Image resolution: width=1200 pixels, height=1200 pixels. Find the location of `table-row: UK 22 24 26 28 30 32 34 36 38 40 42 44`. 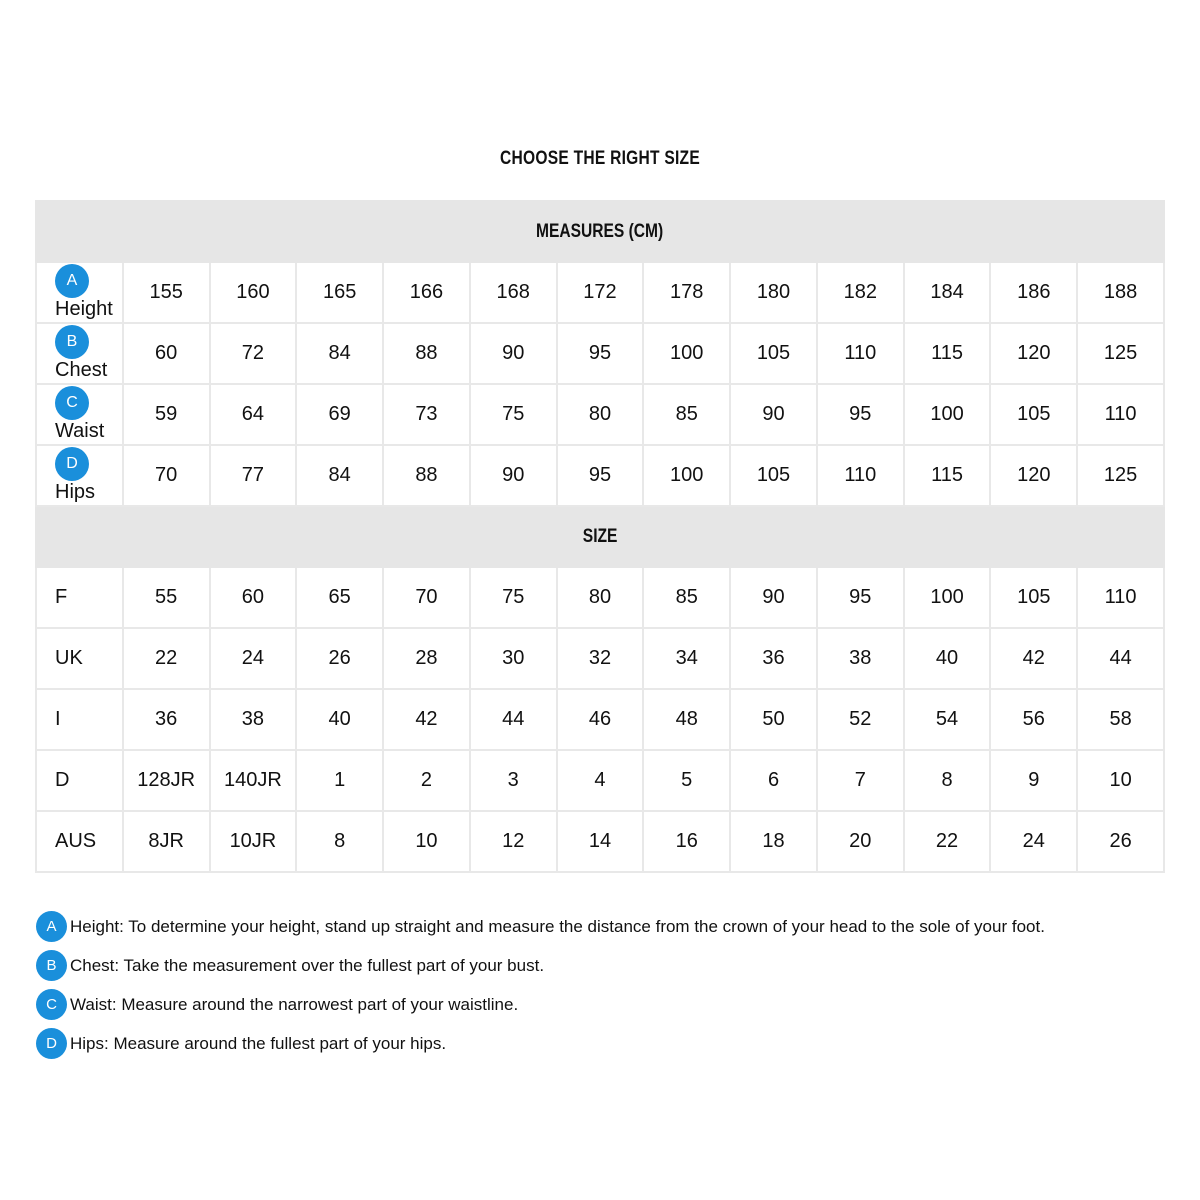

table-row: UK 22 24 26 28 30 32 34 36 38 40 42 44 is located at coordinates (600, 658).